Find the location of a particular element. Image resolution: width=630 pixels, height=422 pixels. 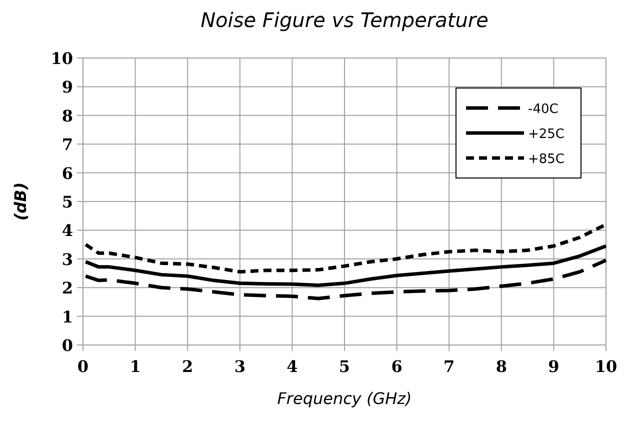

x-tick-label: 5 is located at coordinates (344, 366).